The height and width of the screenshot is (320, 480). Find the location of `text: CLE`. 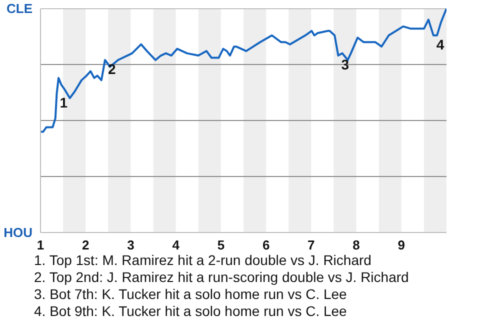

text: CLE is located at coordinates (19, 8).